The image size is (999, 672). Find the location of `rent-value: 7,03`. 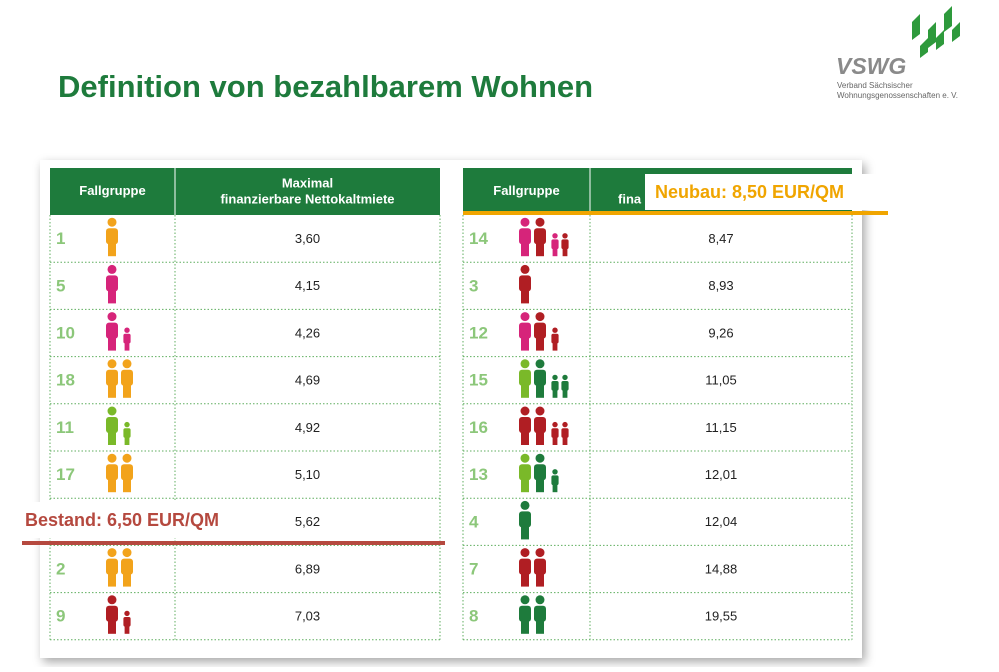

rent-value: 7,03 is located at coordinates (307, 616).